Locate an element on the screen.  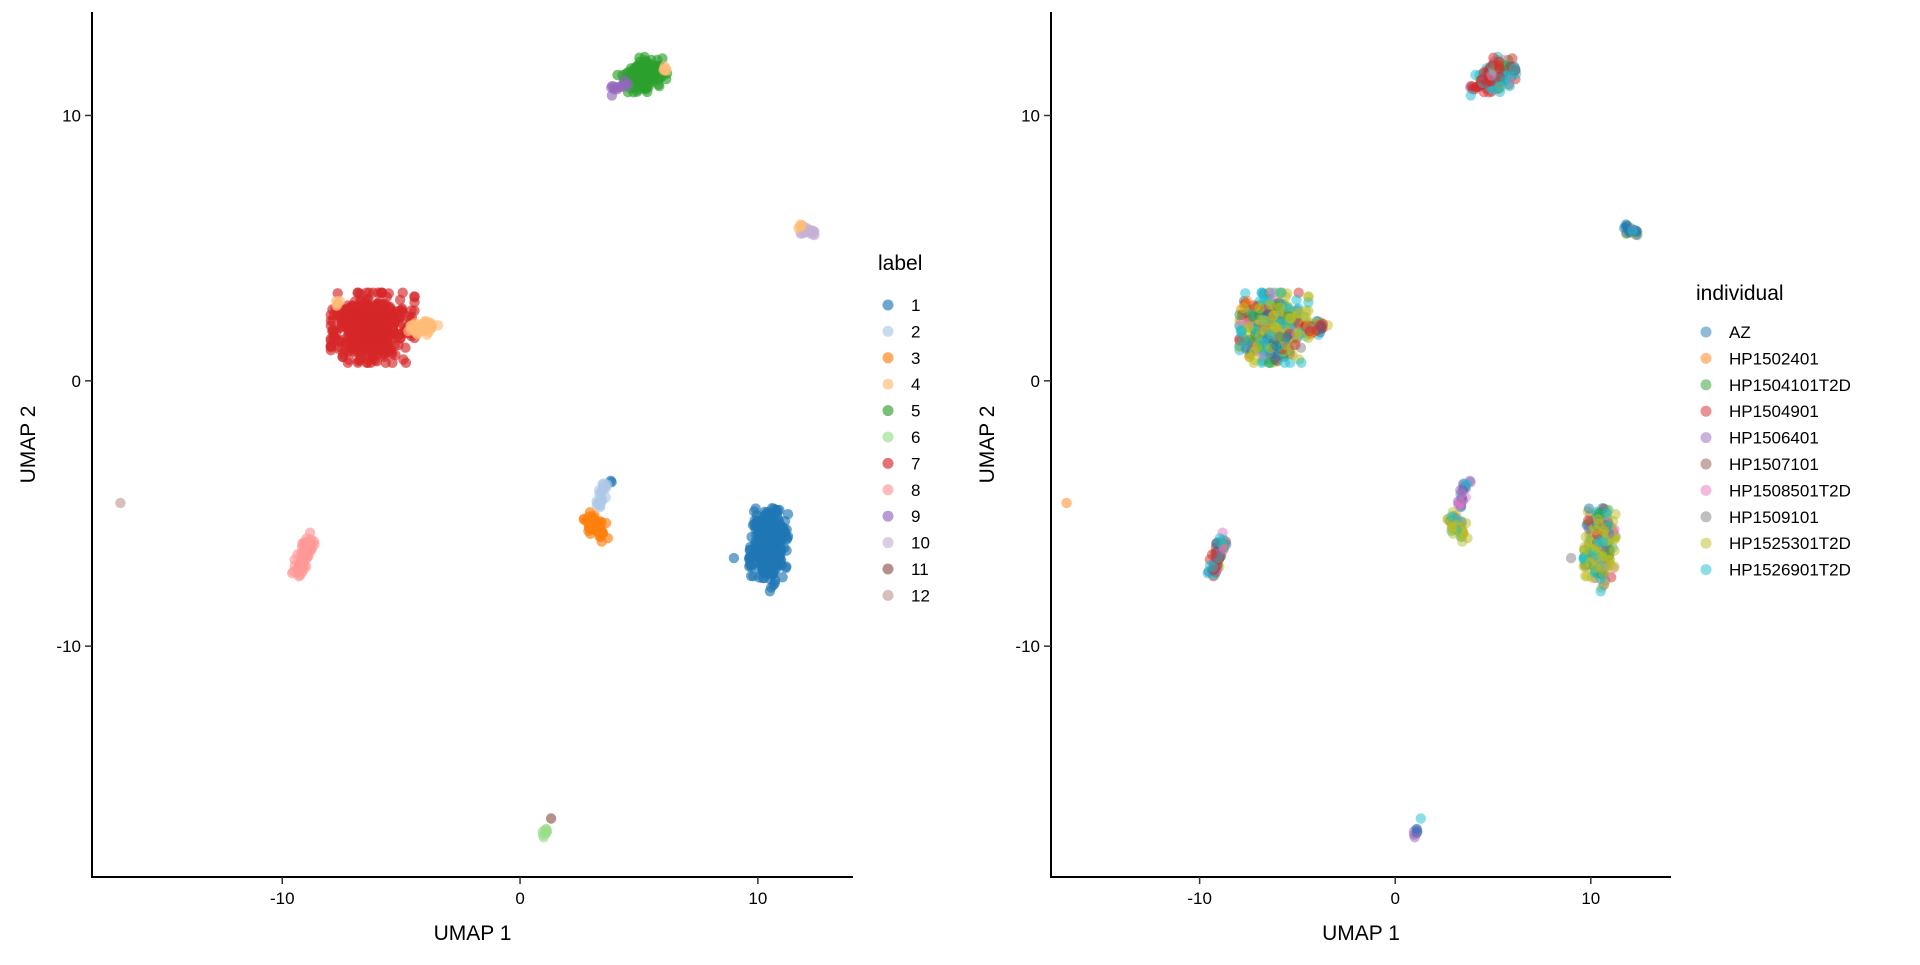
legend-item: 3 is located at coordinates (901, 358).